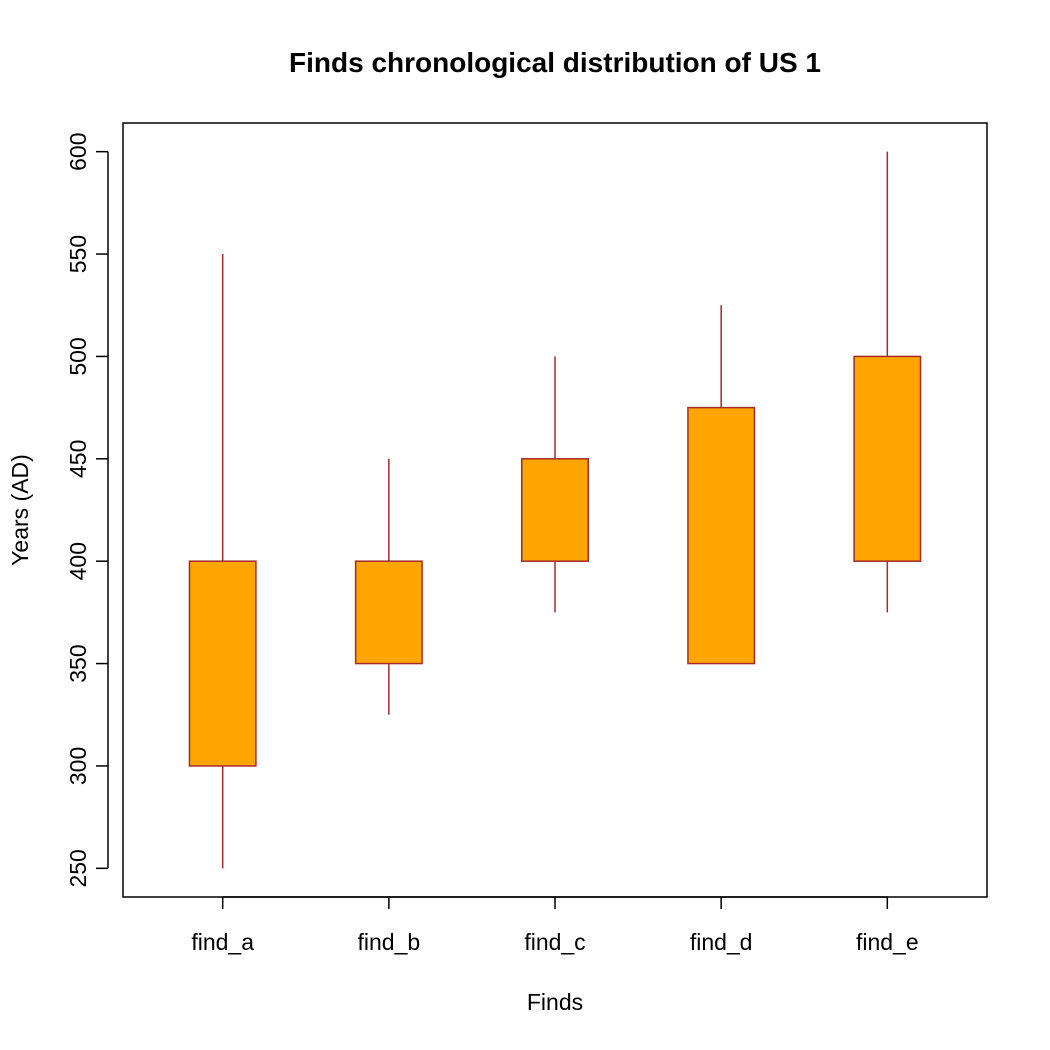  What do you see at coordinates (389, 942) in the screenshot?
I see `x-tick-label: find_b` at bounding box center [389, 942].